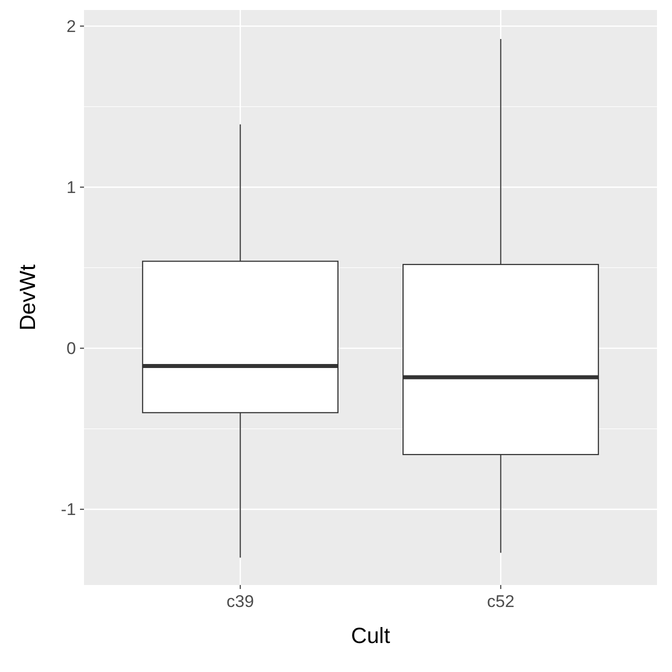 This screenshot has width=672, height=672. I want to click on y-tick-label: 0, so click(71, 348).